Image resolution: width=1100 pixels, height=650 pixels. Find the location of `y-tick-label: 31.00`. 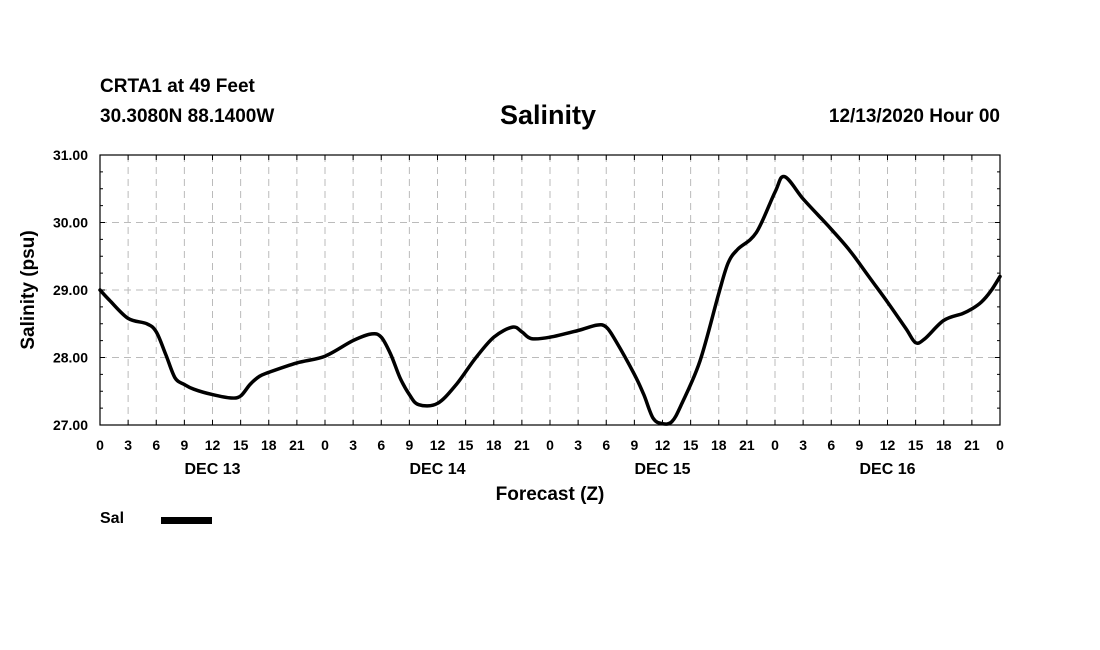

y-tick-label: 31.00 is located at coordinates (70, 155).